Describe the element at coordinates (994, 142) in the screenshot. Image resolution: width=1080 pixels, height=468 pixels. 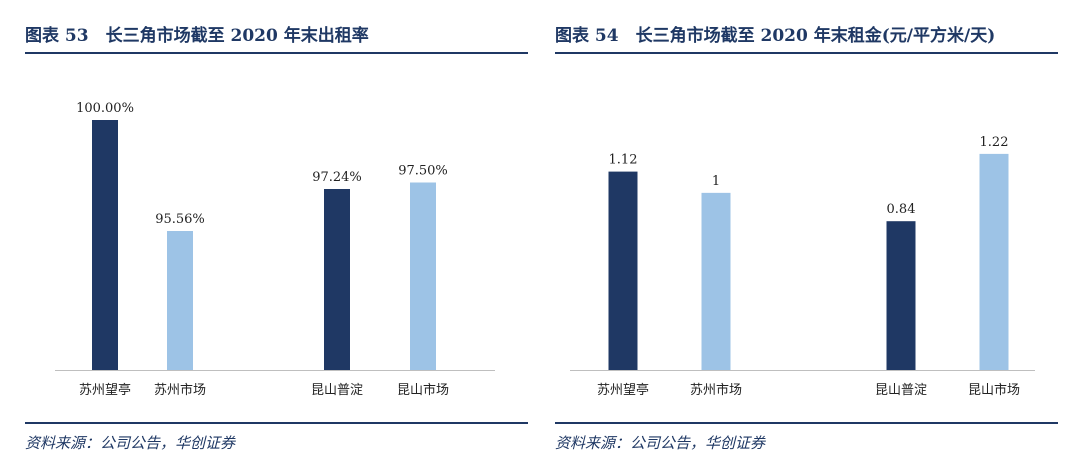
I see `data-label-4: 1.22` at that location.